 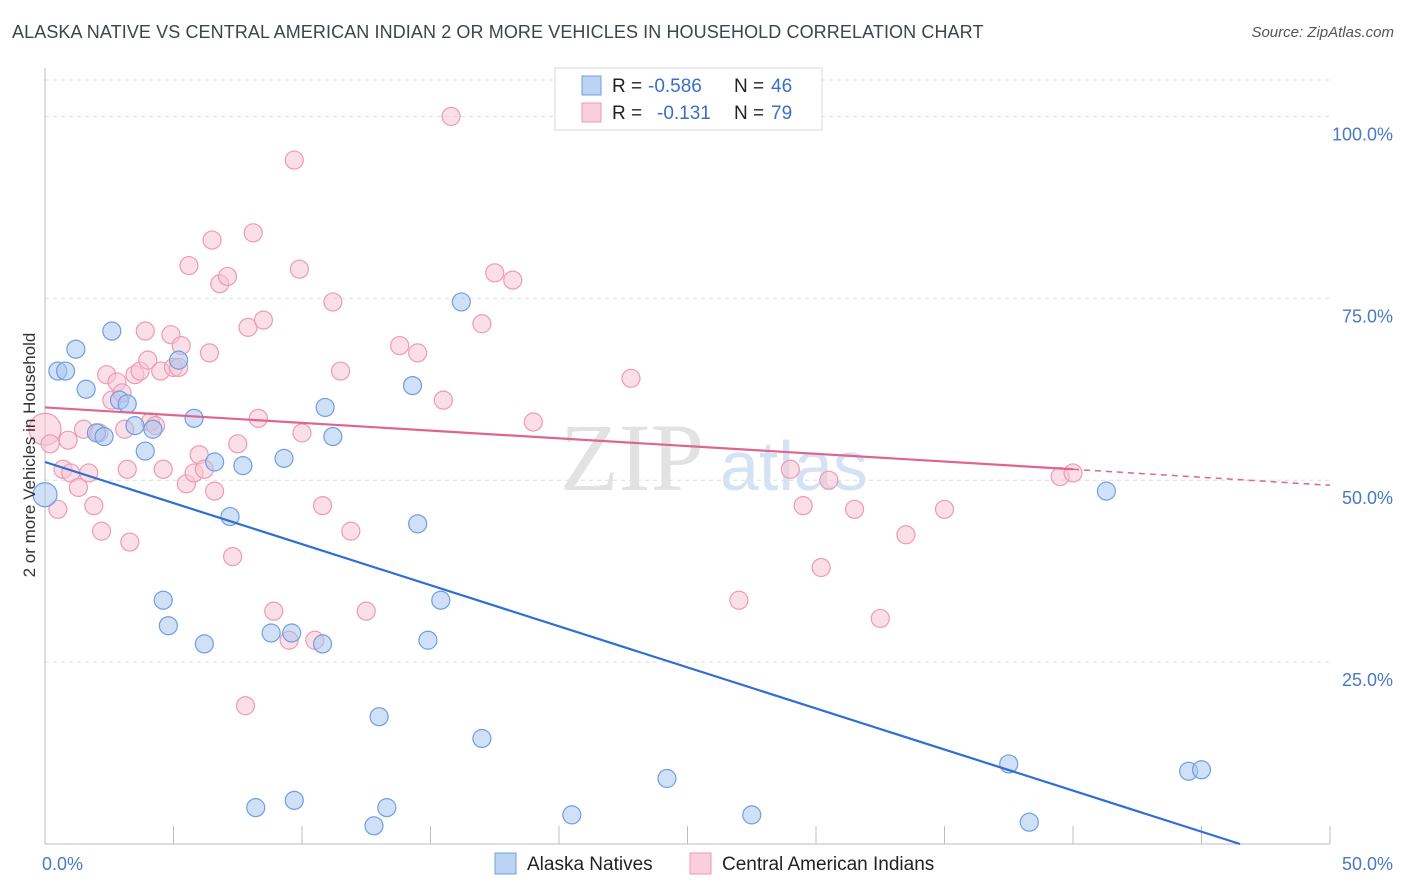 What do you see at coordinates (1367, 498) in the screenshot?
I see `y-tick-label: 50.0%` at bounding box center [1367, 498].